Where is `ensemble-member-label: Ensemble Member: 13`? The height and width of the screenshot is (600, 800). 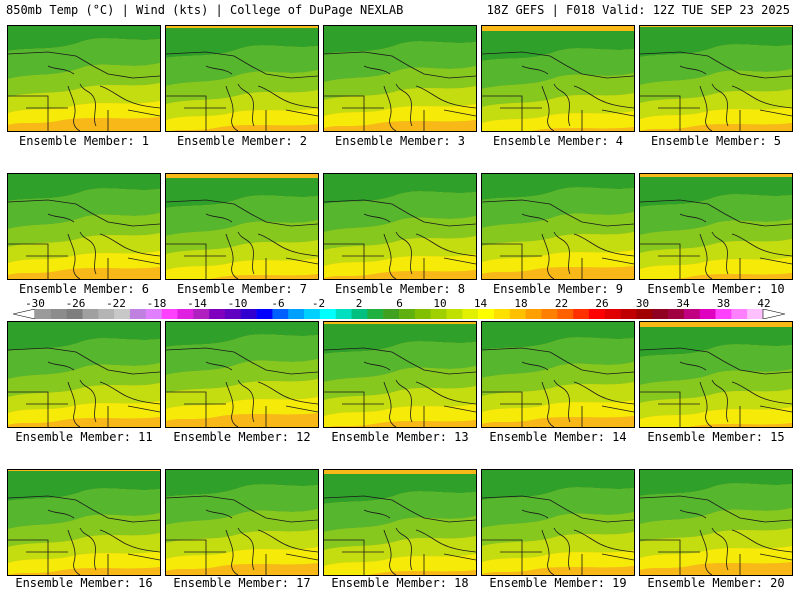
ensemble-member-label: Ensemble Member: 13 is located at coordinates (400, 437).